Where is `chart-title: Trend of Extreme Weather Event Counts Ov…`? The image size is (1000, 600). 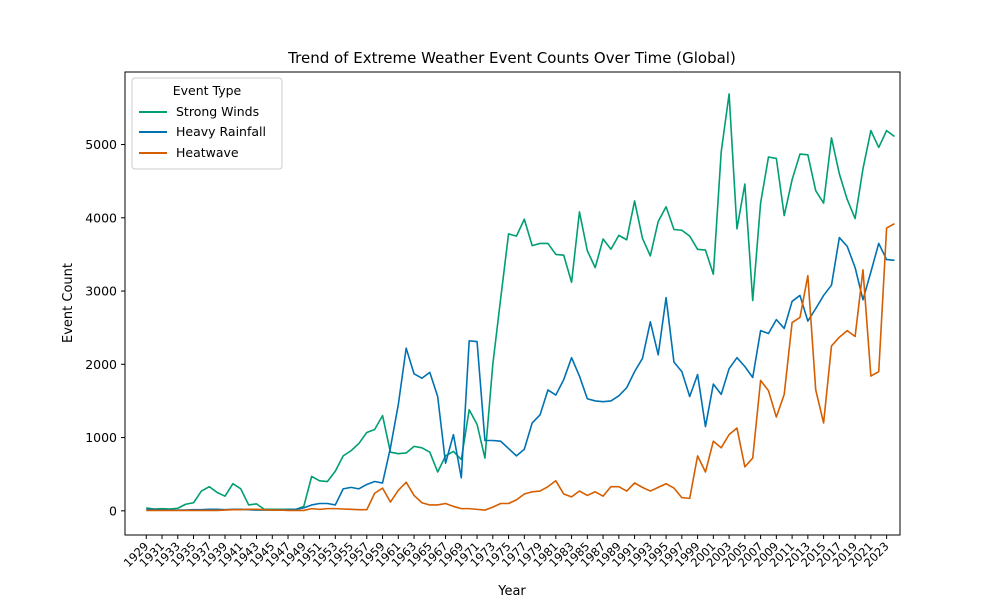
chart-title: Trend of Extreme Weather Event Counts Ov… is located at coordinates (511, 58).